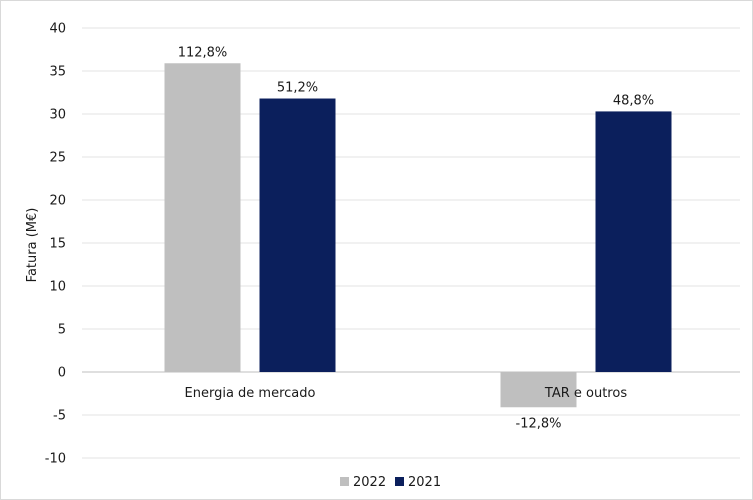 This screenshot has width=753, height=500. I want to click on y-tick-label: 5, so click(62, 330).